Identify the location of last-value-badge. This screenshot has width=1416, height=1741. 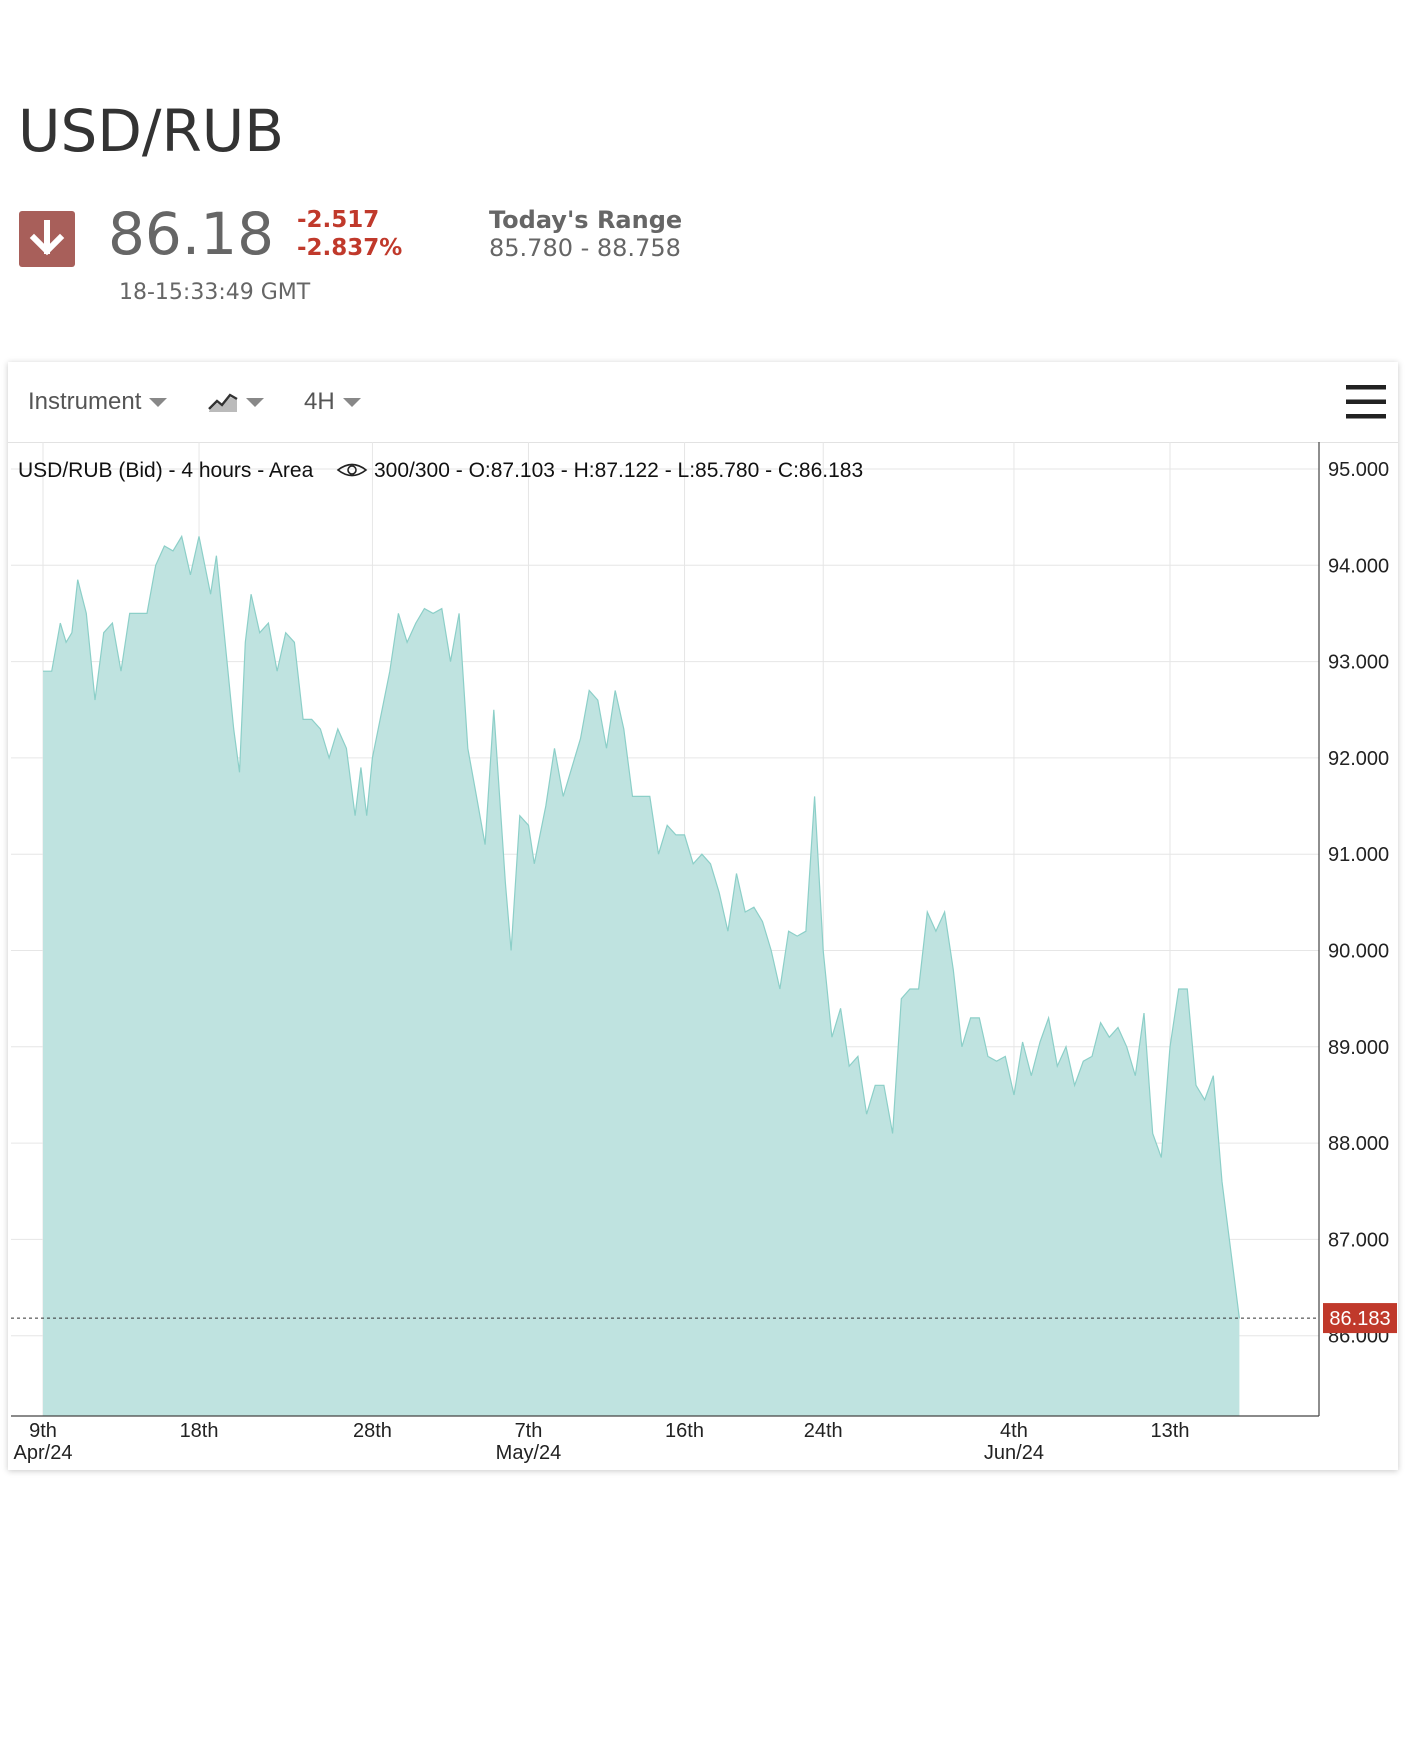
(1360, 1318).